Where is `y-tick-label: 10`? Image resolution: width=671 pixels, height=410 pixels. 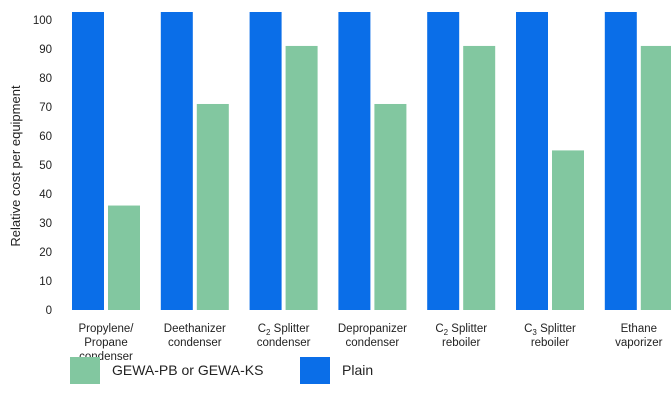 y-tick-label: 10 is located at coordinates (45, 282).